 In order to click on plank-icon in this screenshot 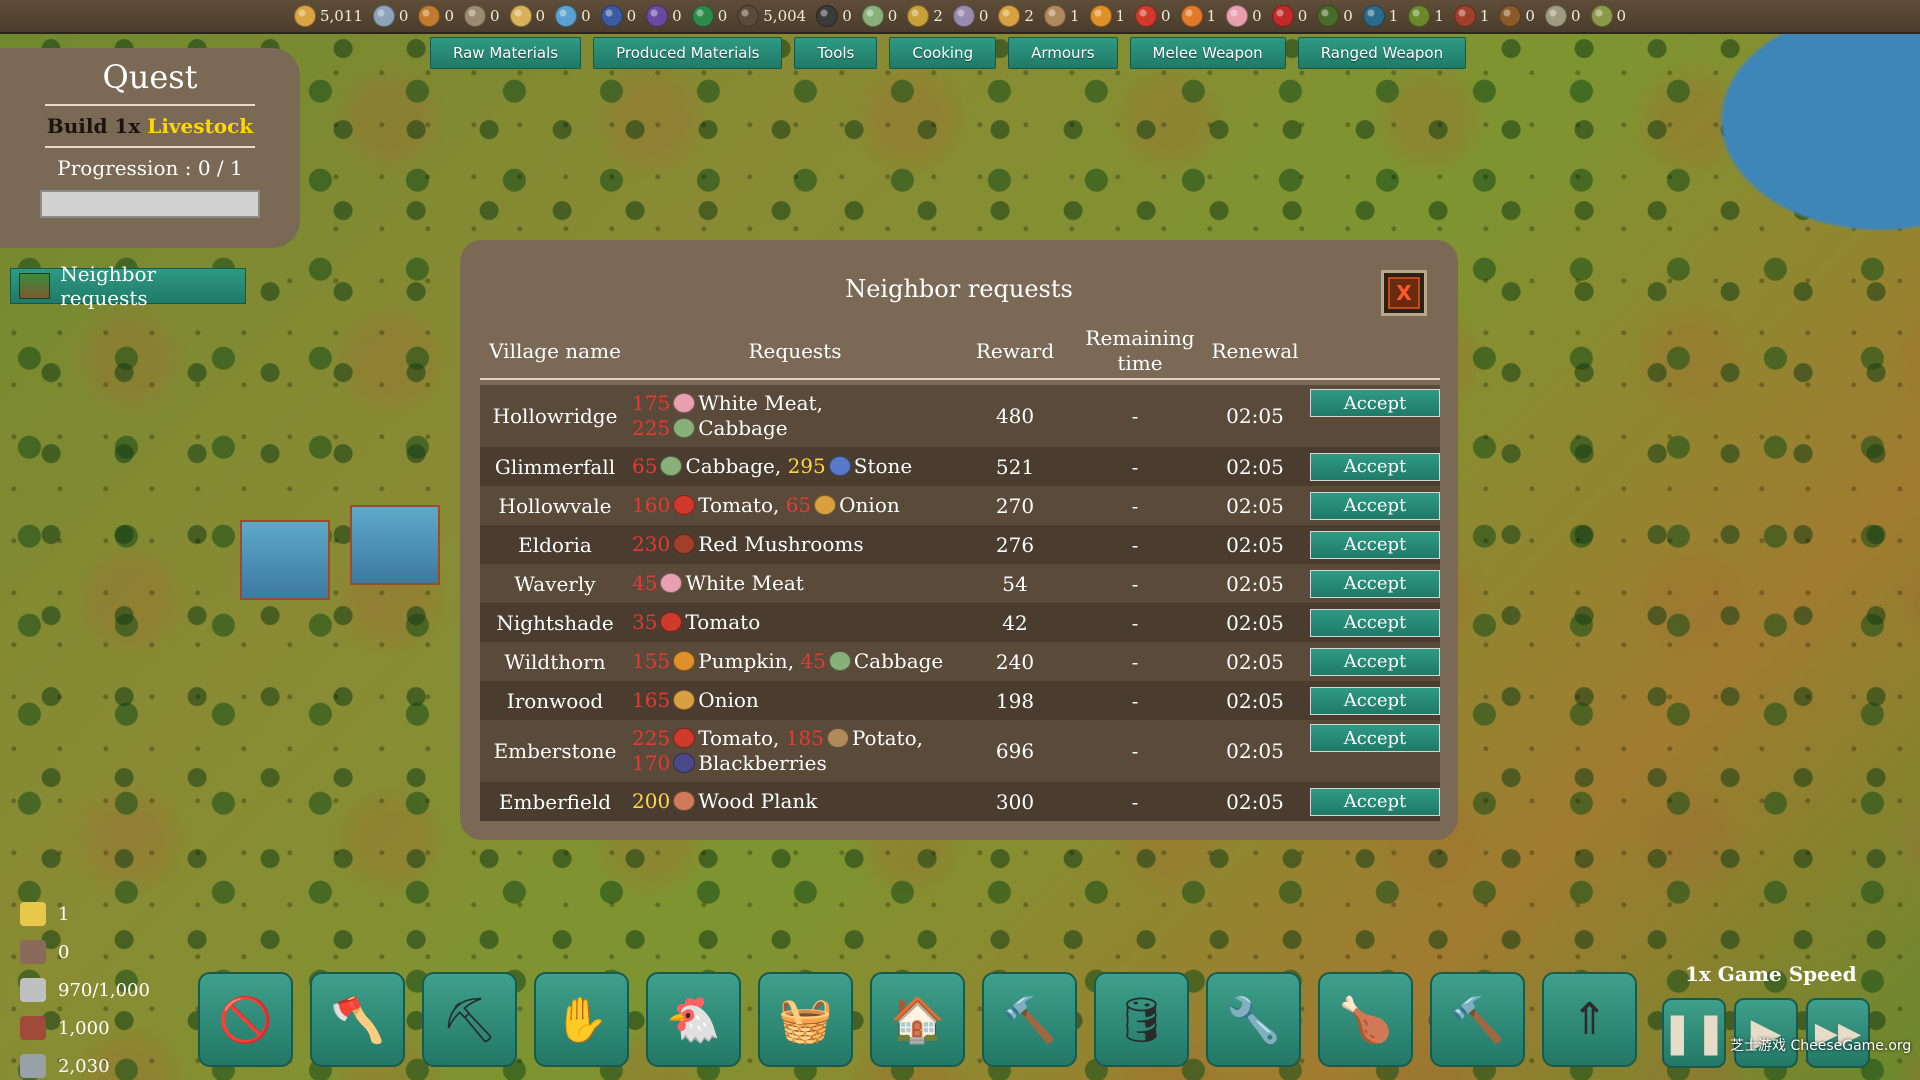, I will do `click(748, 16)`.